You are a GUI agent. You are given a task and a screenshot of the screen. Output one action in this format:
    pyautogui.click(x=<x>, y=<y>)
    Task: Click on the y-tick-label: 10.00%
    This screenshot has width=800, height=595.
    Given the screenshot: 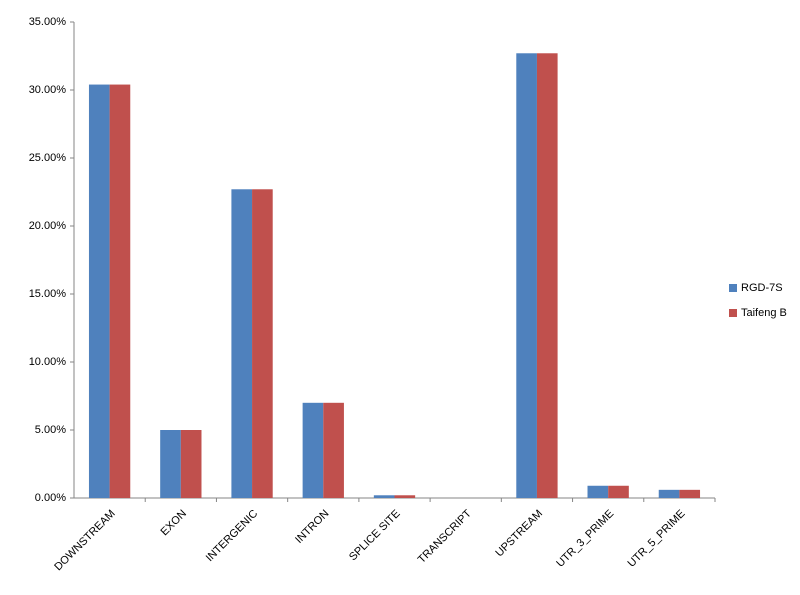 What is the action you would take?
    pyautogui.click(x=48, y=362)
    